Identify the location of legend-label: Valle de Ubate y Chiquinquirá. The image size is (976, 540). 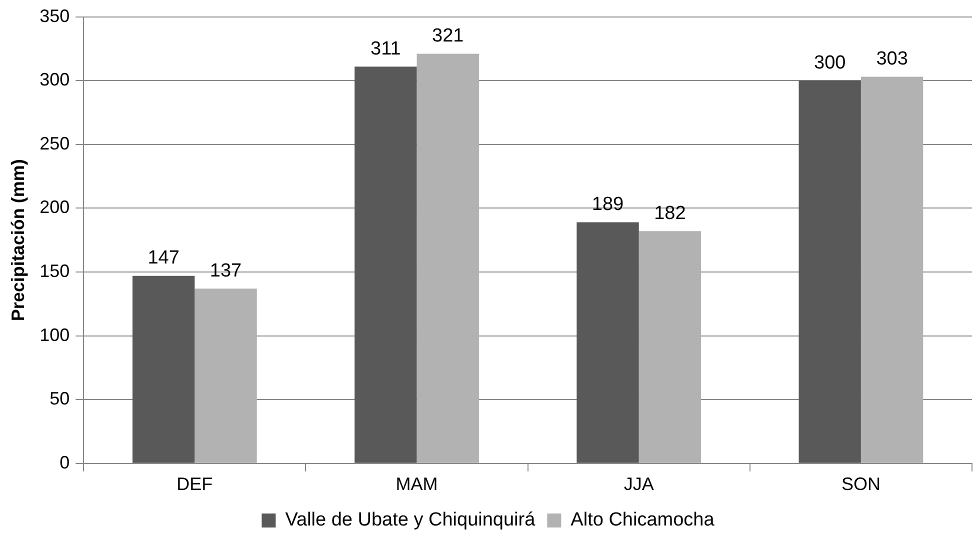
(410, 520).